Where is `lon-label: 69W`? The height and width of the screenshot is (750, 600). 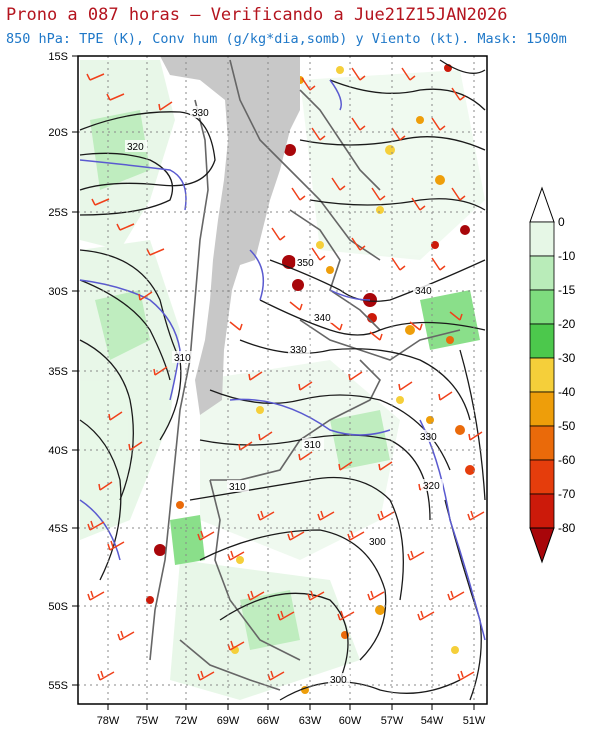
lon-label: 69W is located at coordinates (228, 721).